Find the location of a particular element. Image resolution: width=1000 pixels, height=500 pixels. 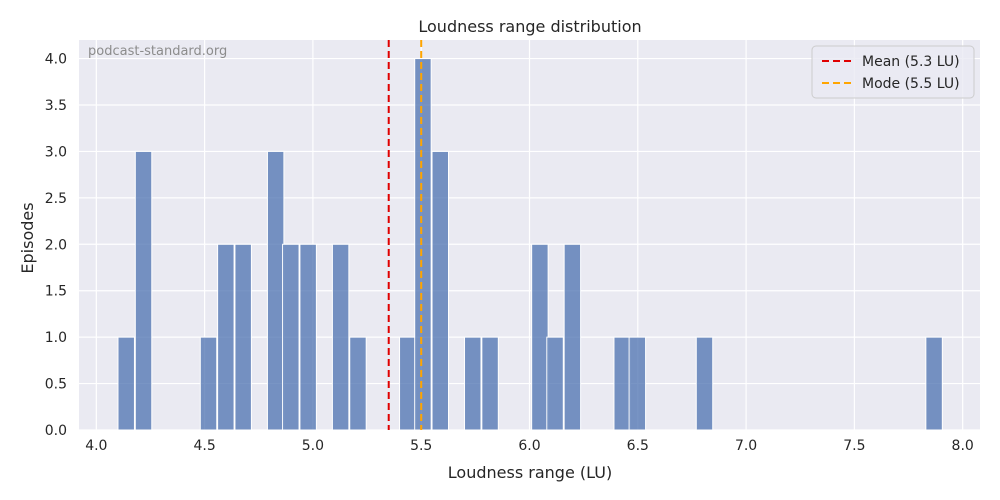

x-tick-label: 4.5 is located at coordinates (204, 446).